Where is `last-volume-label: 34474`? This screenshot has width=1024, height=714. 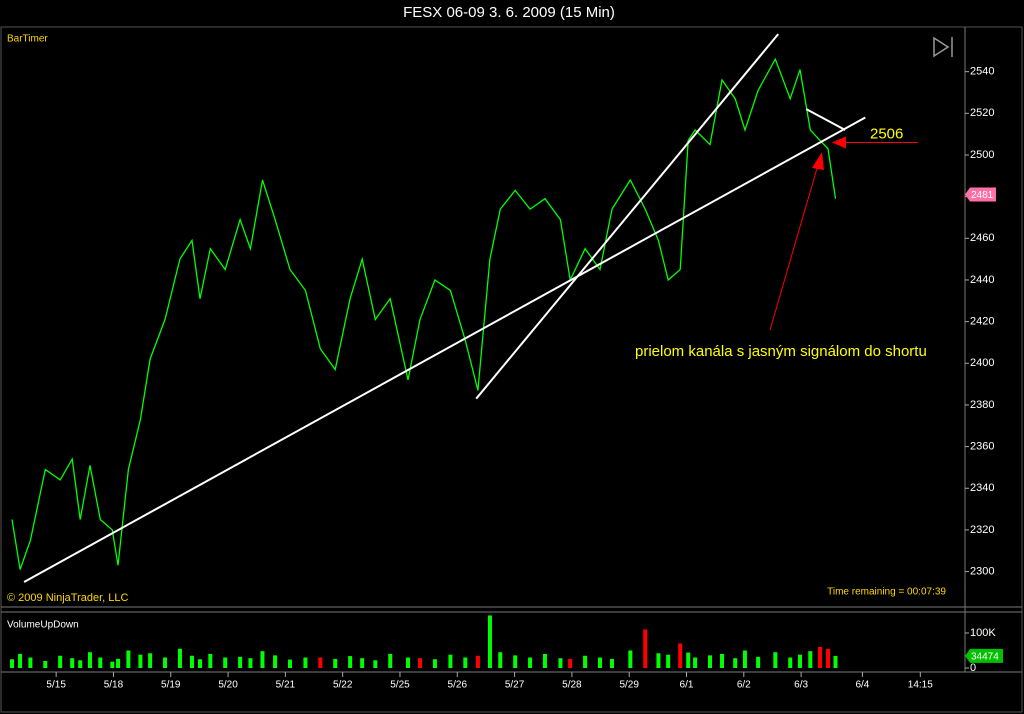
last-volume-label: 34474 is located at coordinates (985, 657).